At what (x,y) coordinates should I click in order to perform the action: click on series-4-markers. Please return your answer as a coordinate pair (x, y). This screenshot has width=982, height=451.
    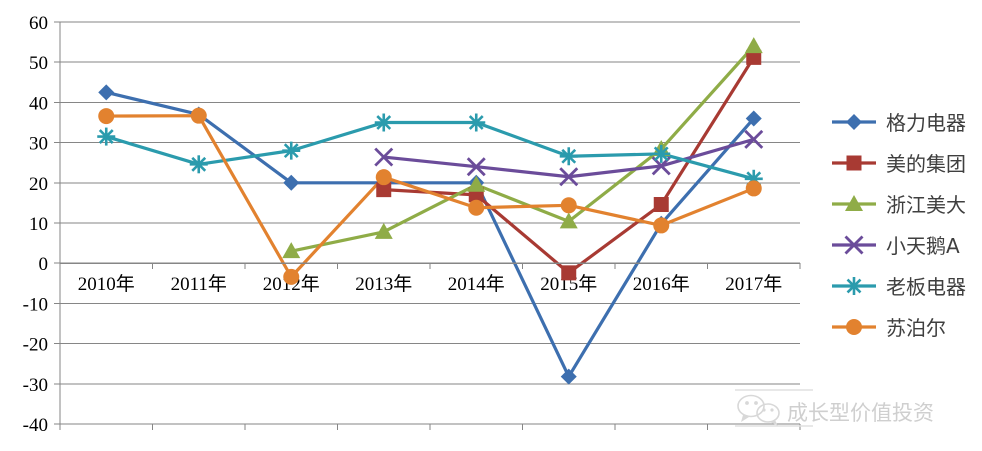
    Looking at the image, I should click on (569, 158).